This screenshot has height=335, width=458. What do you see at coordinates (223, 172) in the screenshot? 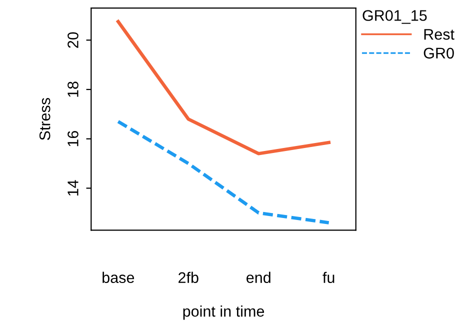
I see `line-series` at bounding box center [223, 172].